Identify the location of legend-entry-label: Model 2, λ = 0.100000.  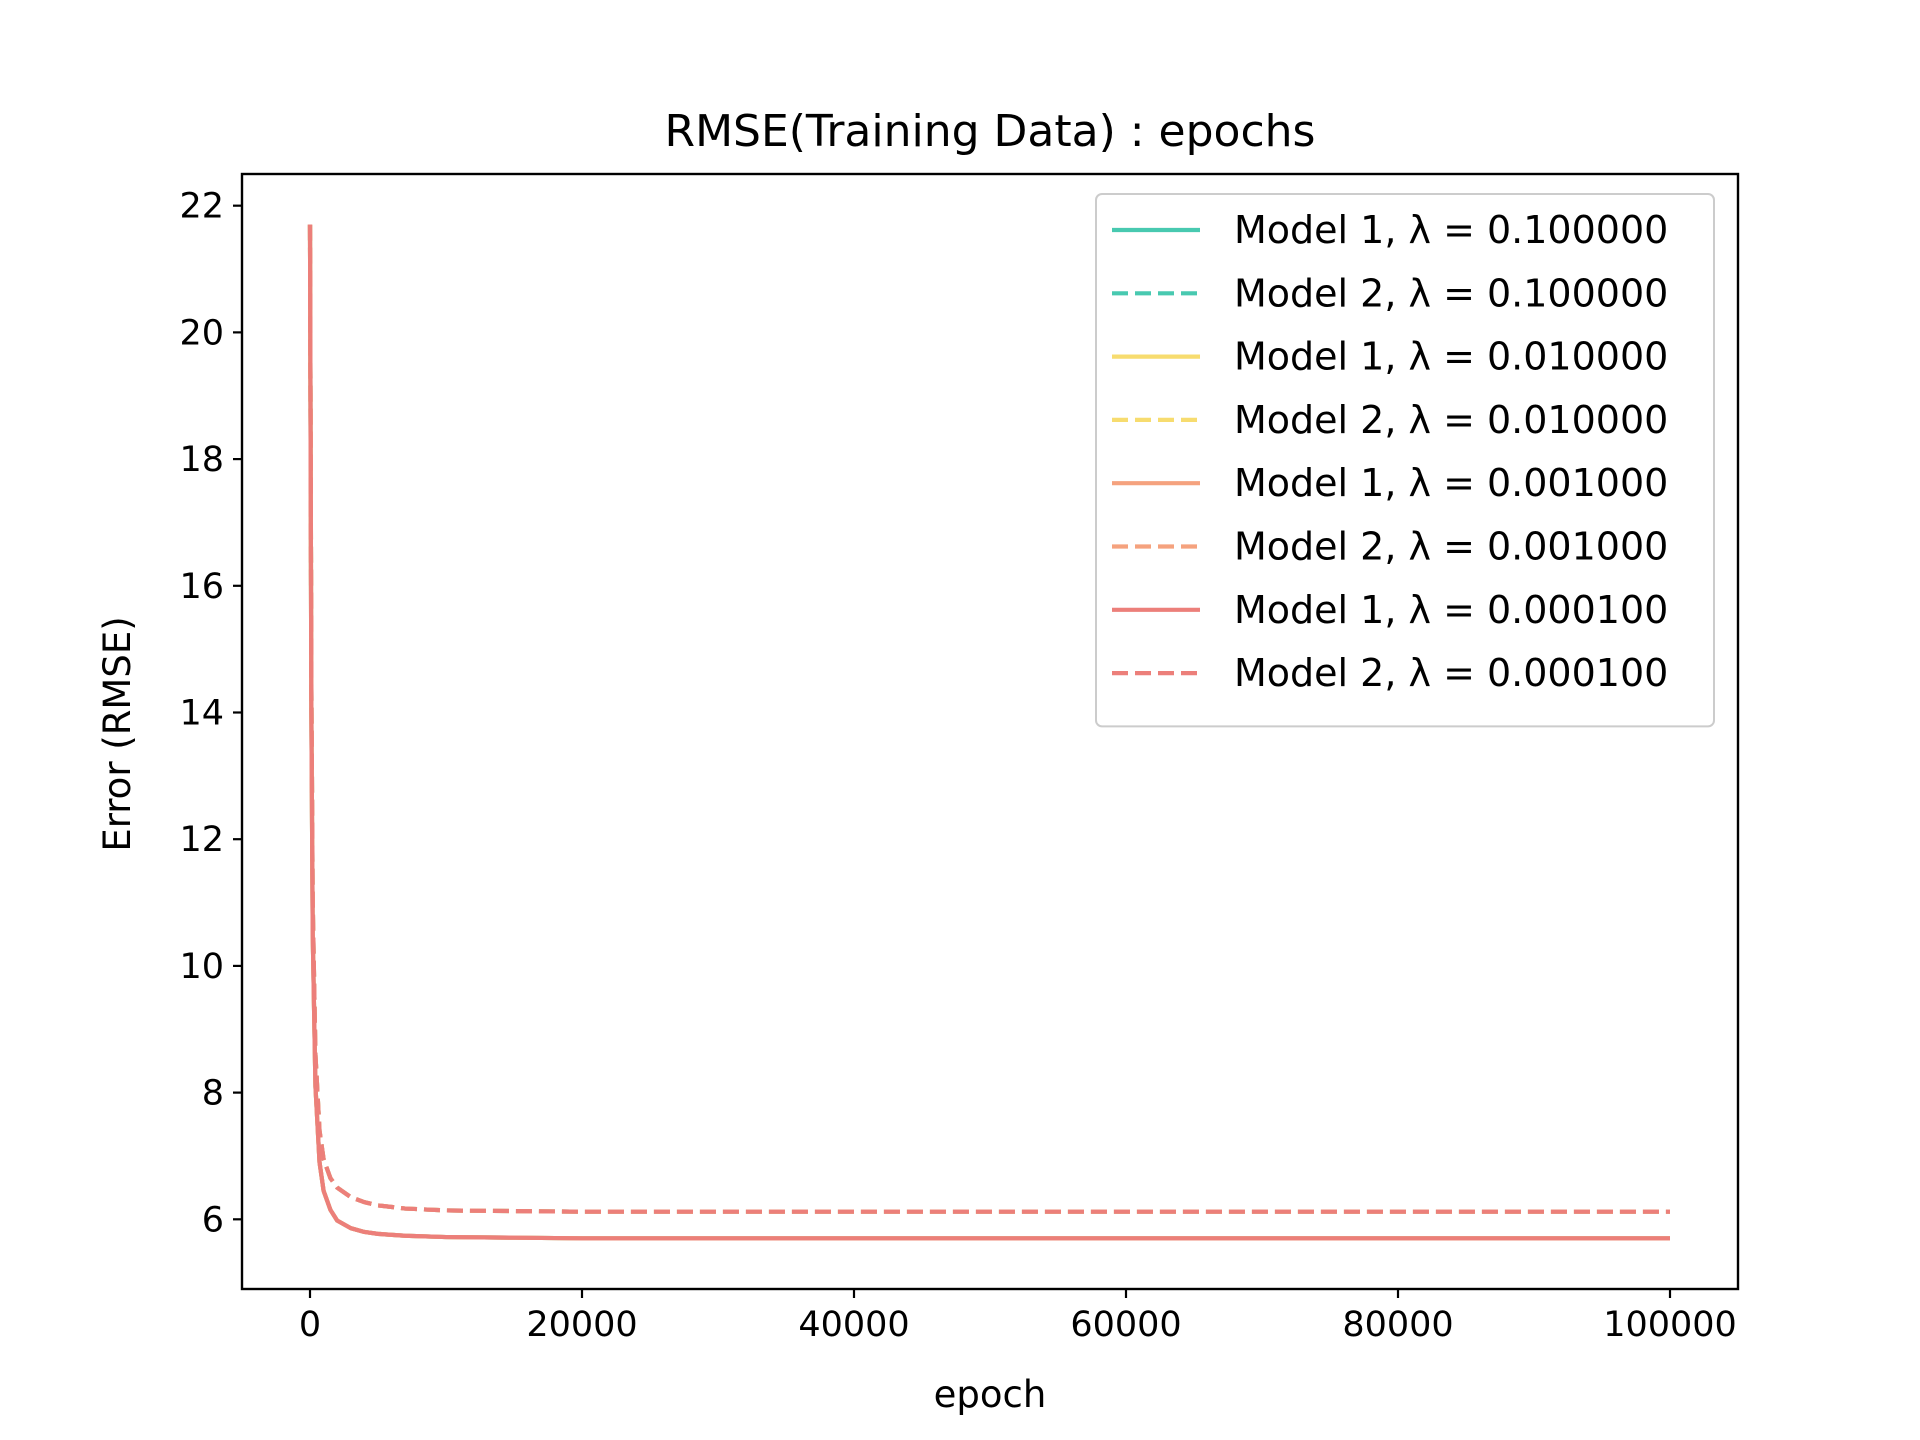
(1451, 293).